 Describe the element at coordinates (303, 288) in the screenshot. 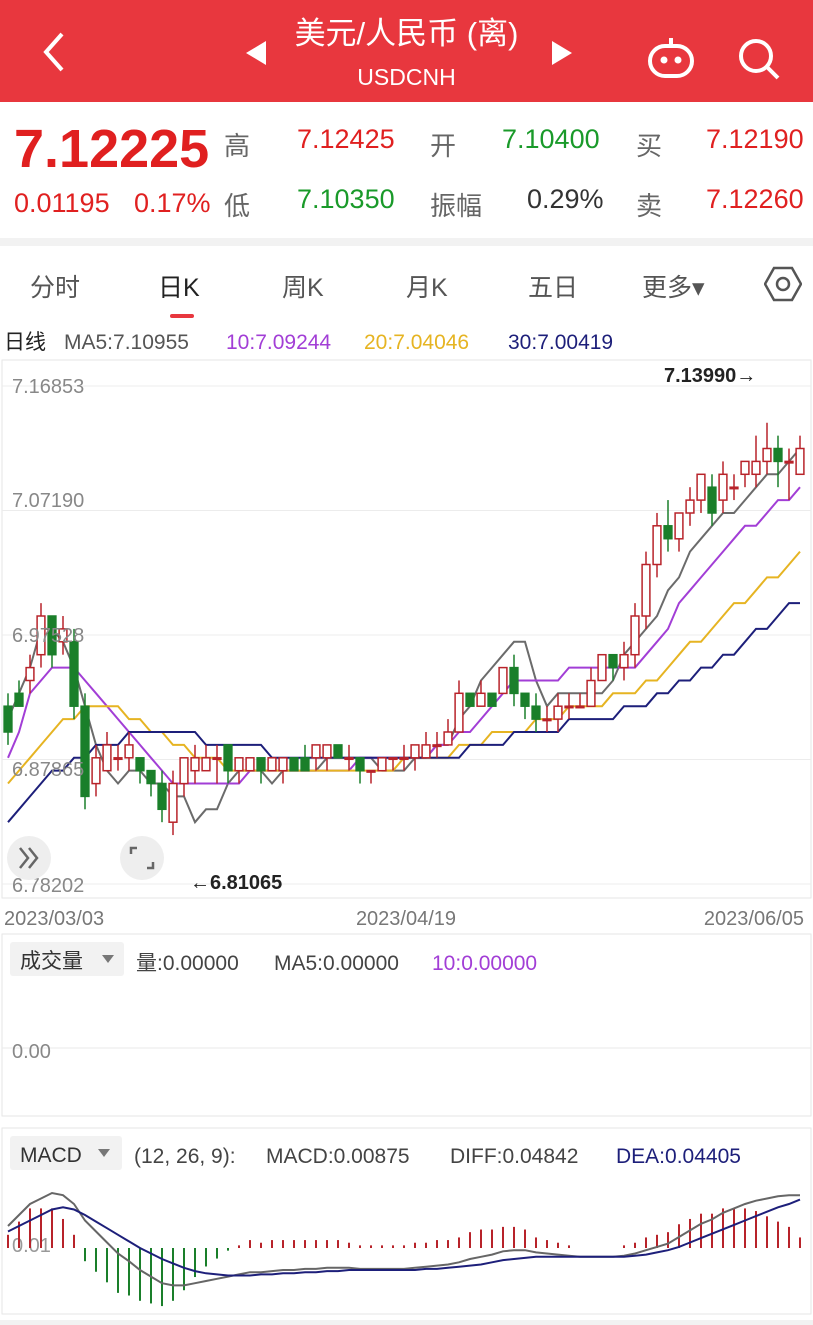

I see `tab-weekly-k: 周K` at that location.